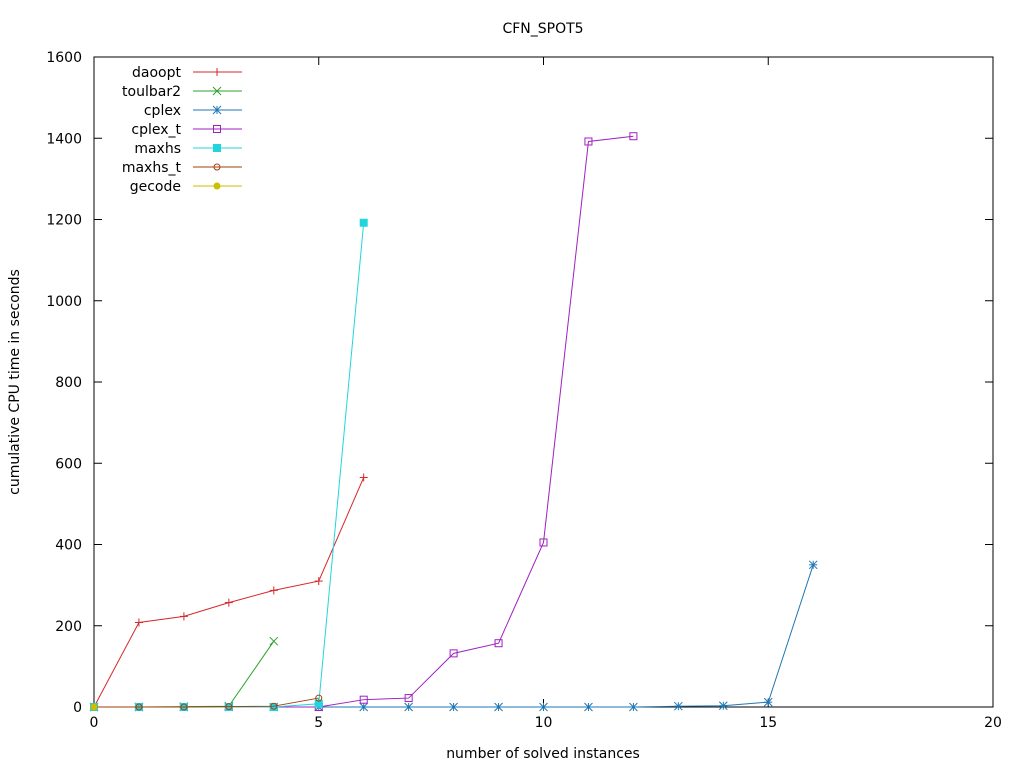  What do you see at coordinates (157, 149) in the screenshot?
I see `legend-label-maxhs: maxhs` at bounding box center [157, 149].